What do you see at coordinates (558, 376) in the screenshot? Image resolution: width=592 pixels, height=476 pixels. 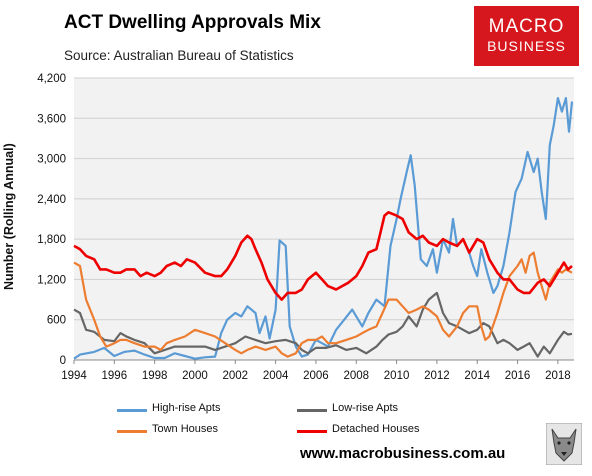 I see `x-tick-label: 2018` at bounding box center [558, 376].